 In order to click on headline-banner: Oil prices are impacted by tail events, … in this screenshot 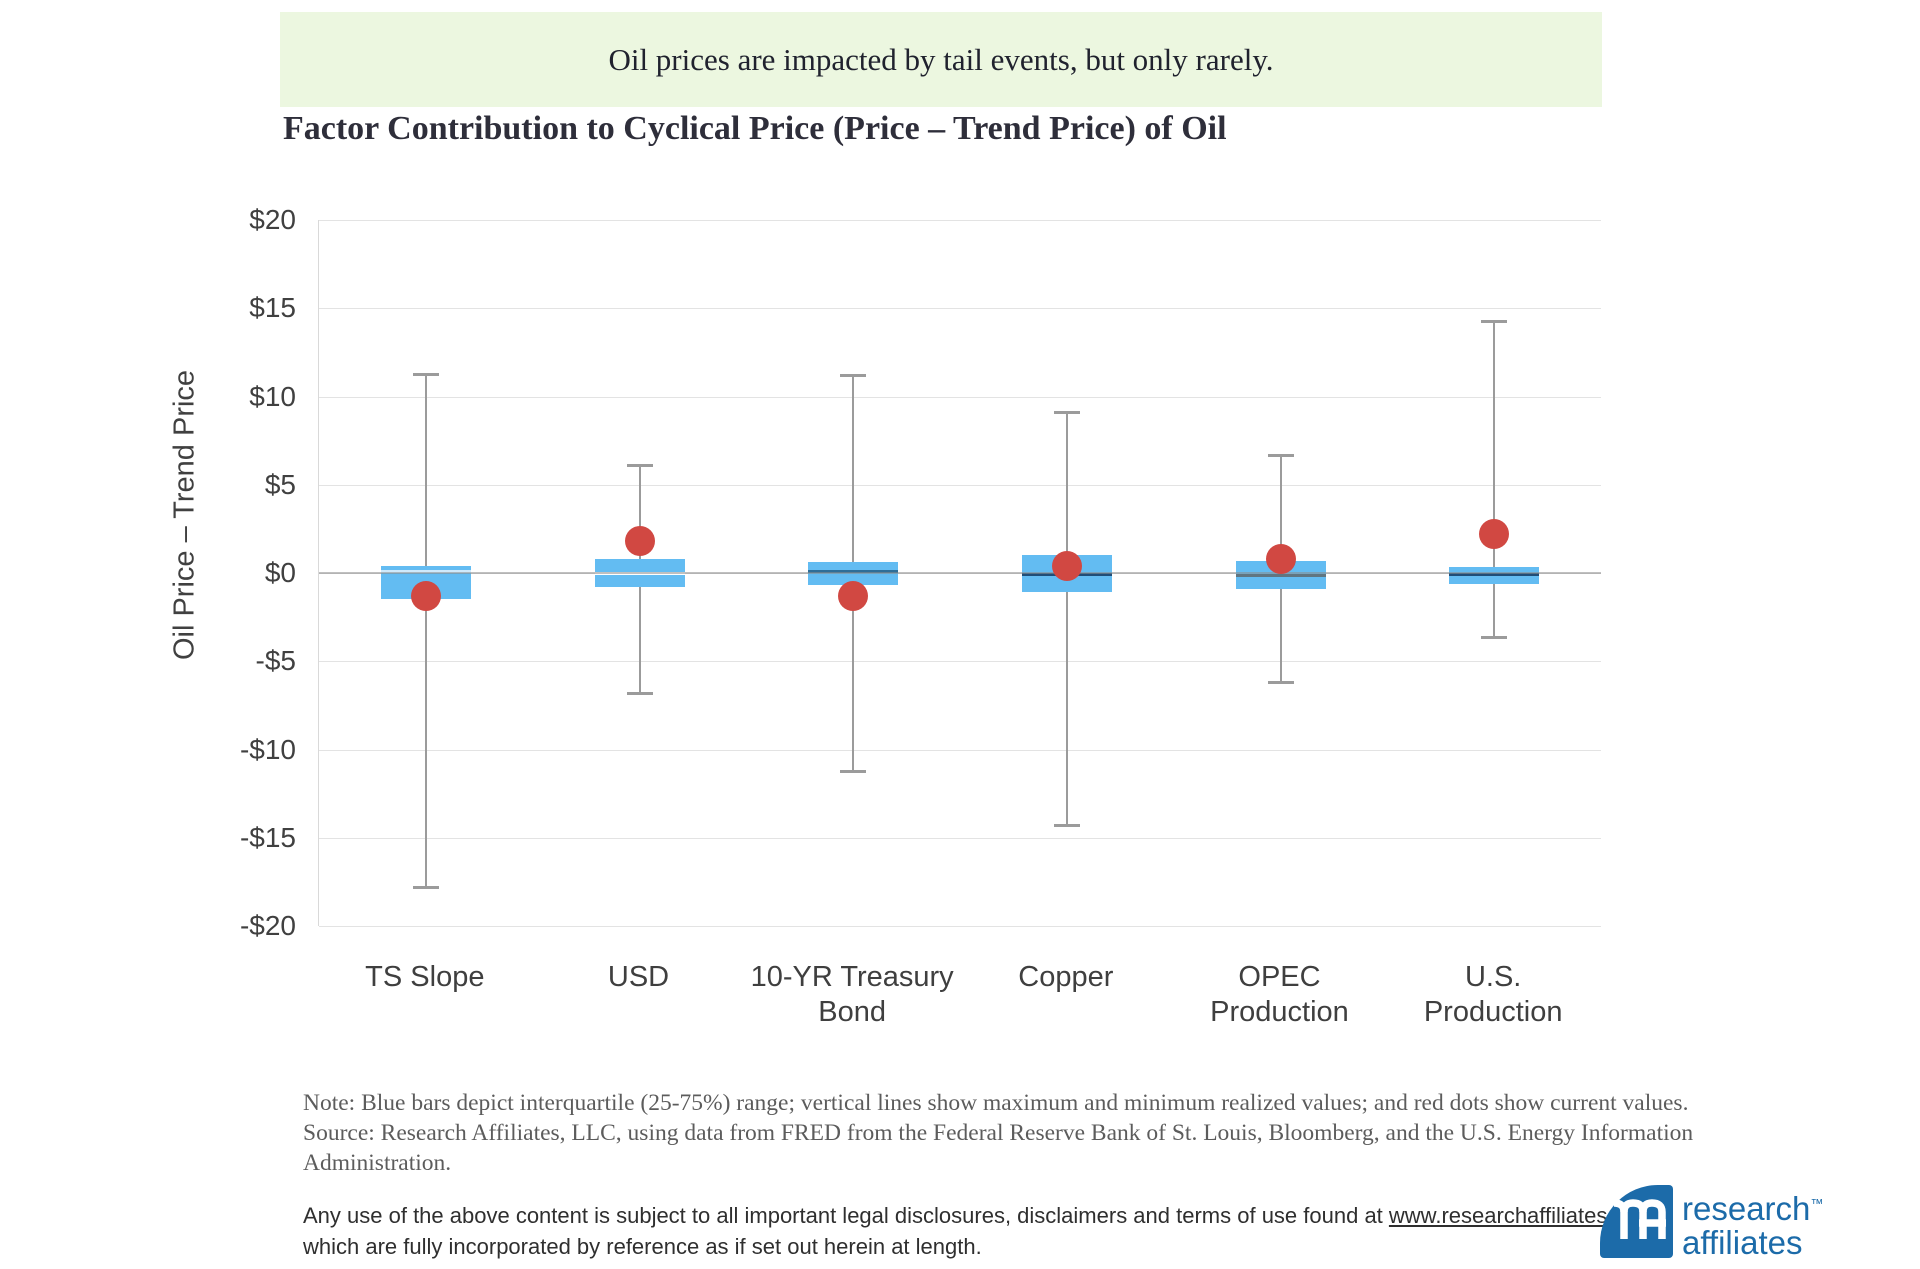, I will do `click(941, 59)`.